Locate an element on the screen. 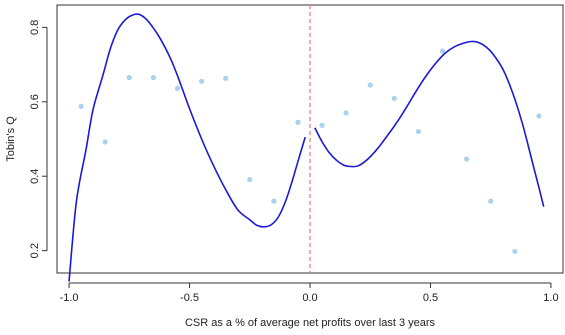  x-axis: -1.0 -0.5 0.0 0.5 1.0 is located at coordinates (309, 293).